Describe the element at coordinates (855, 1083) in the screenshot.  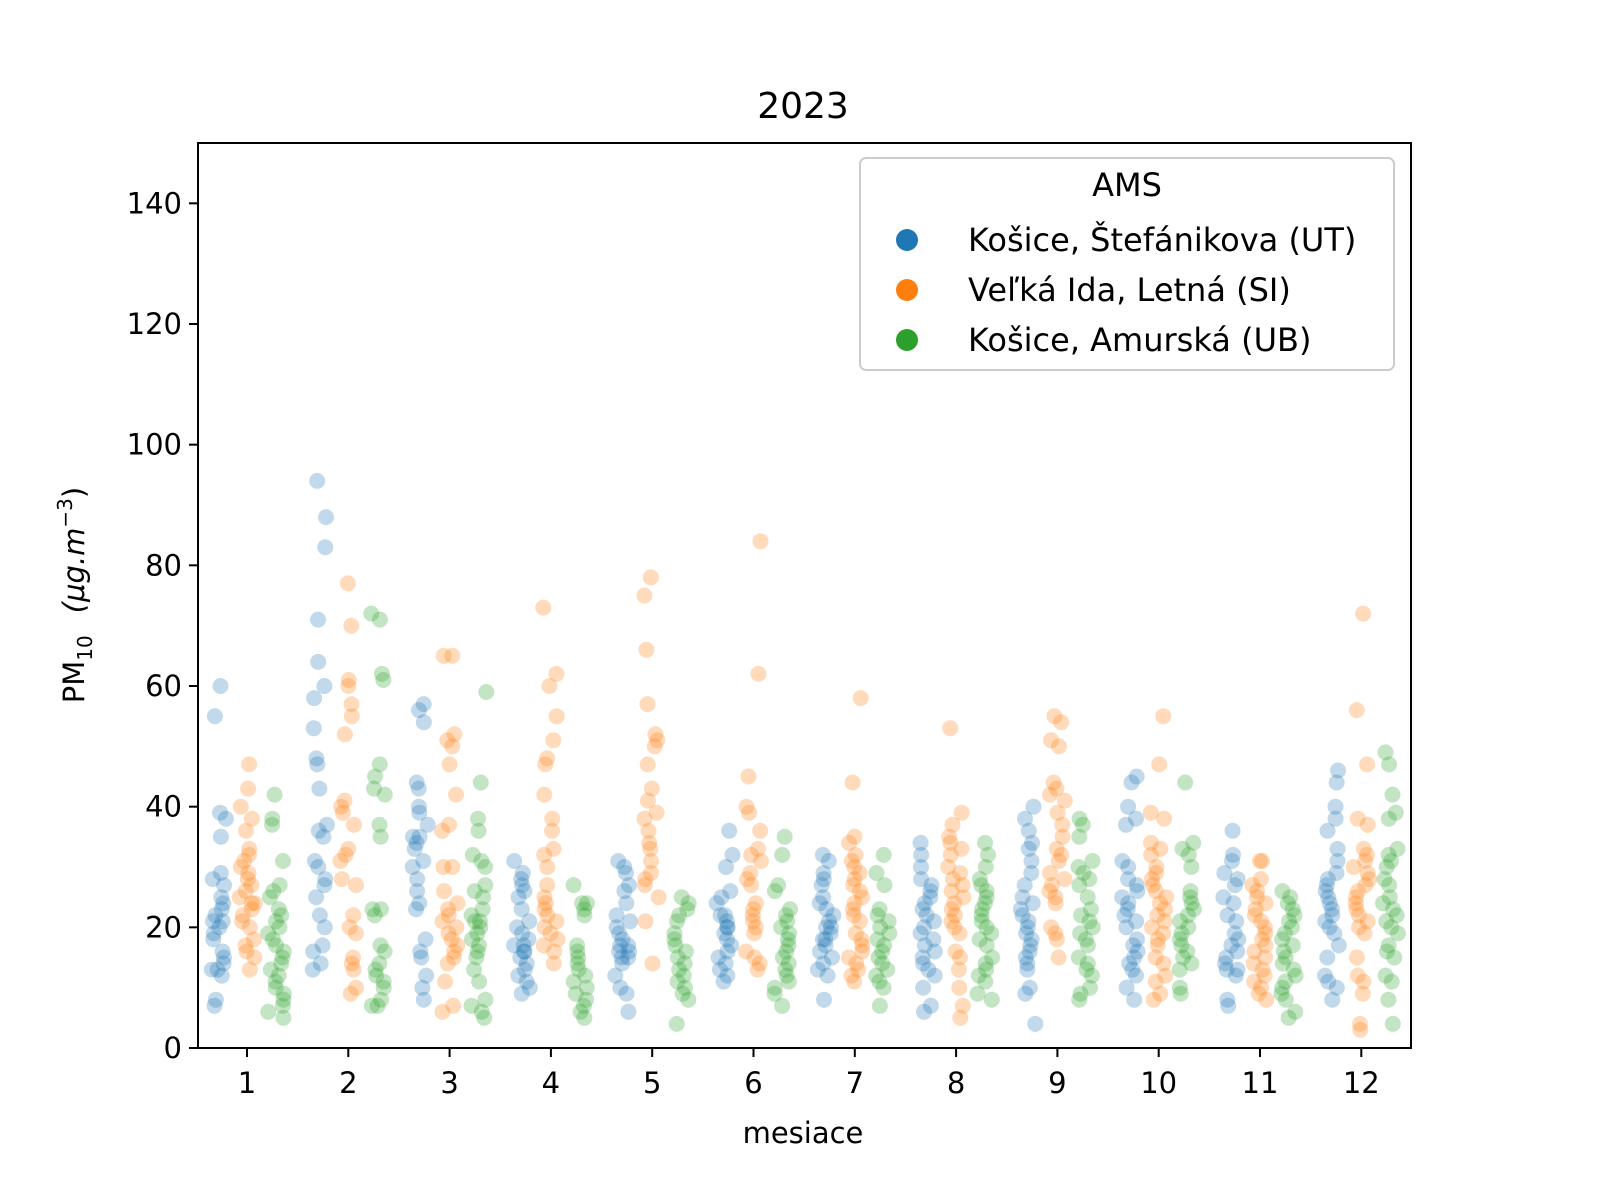
I see `x-tick-label: 7` at that location.